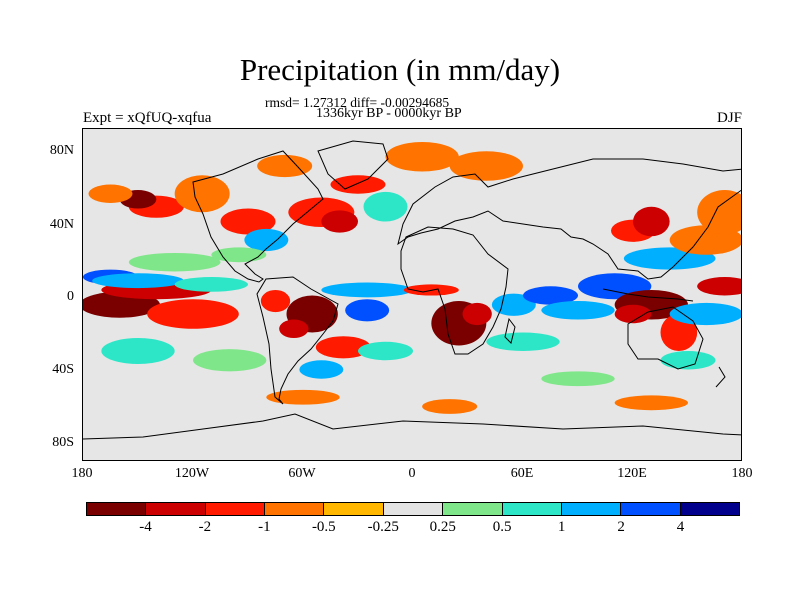  What do you see at coordinates (192, 473) in the screenshot?
I see `lon-label-120w: 120W` at bounding box center [192, 473].